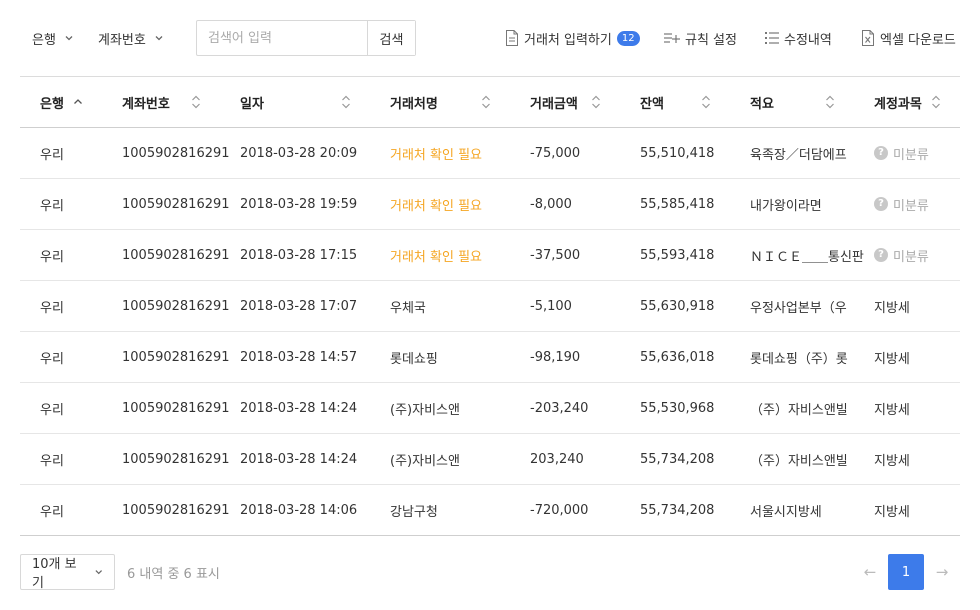 This screenshot has width=980, height=610. What do you see at coordinates (414, 512) in the screenshot?
I see `cell-counterparty: 강남구청` at bounding box center [414, 512].